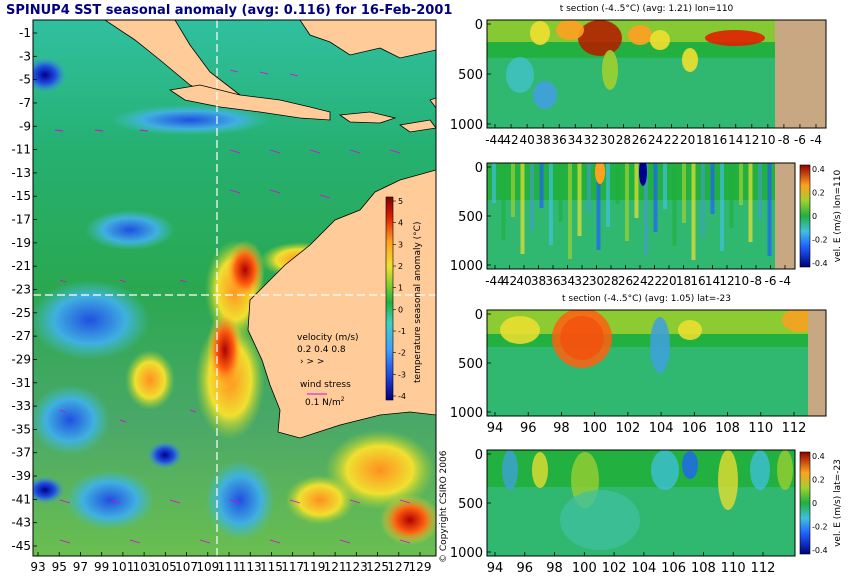 This screenshot has height=580, width=850. Describe the element at coordinates (389, 298) in the screenshot. I see `colorbar-gradient` at that location.